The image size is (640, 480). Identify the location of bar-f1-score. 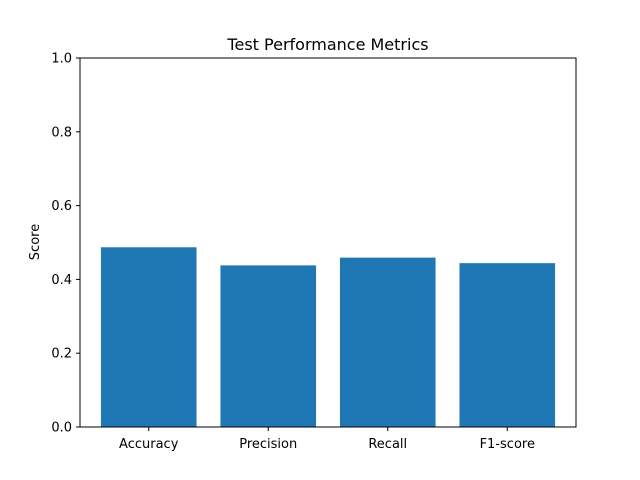
(507, 345).